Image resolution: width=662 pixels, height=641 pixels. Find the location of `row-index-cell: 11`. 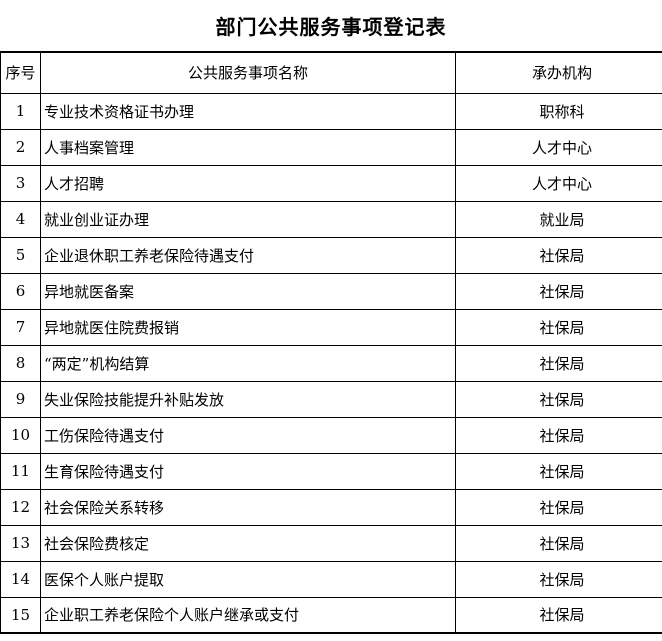

row-index-cell: 11 is located at coordinates (20, 471).